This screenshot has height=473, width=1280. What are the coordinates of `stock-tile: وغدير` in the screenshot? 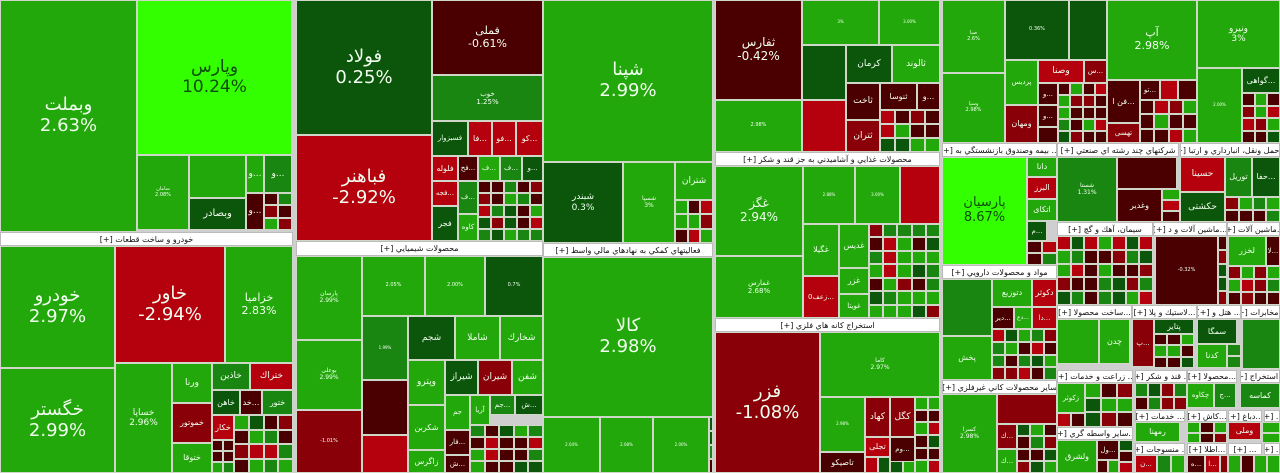 It's located at (1139, 205).